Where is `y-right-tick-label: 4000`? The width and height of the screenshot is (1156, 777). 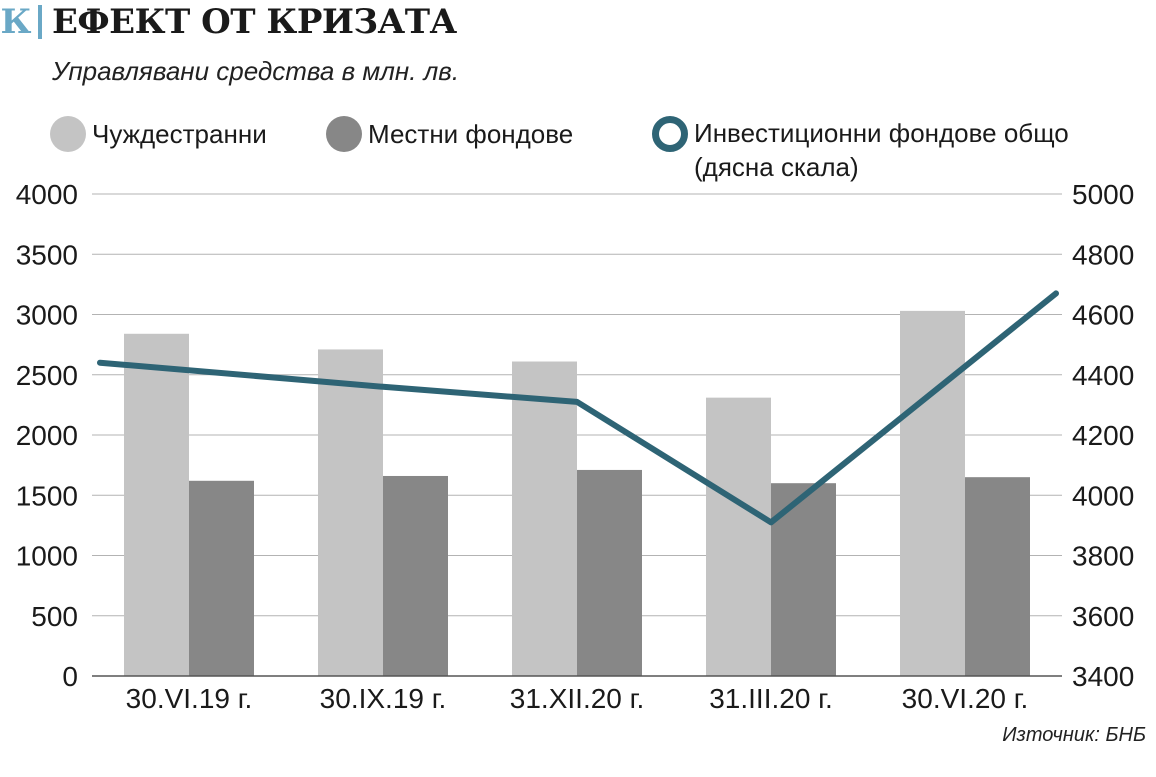
y-right-tick-label: 4000 is located at coordinates (1103, 495).